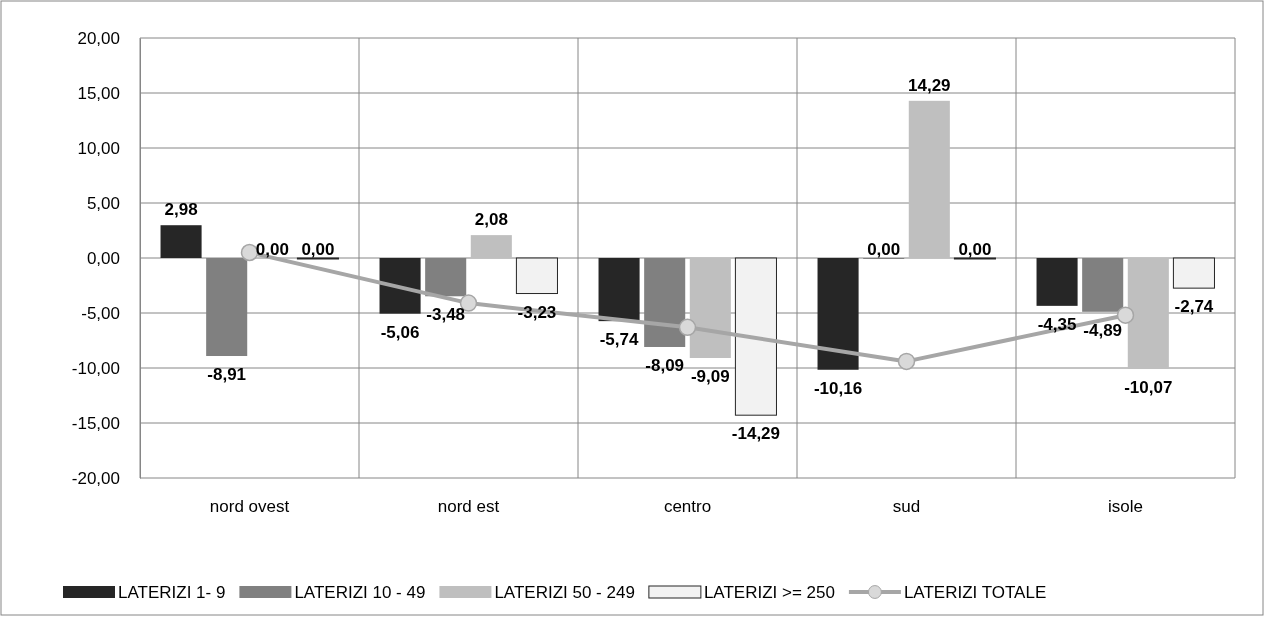 This screenshot has height=617, width=1283. Describe the element at coordinates (103, 258) in the screenshot. I see `y-tick-label: 0,00` at that location.